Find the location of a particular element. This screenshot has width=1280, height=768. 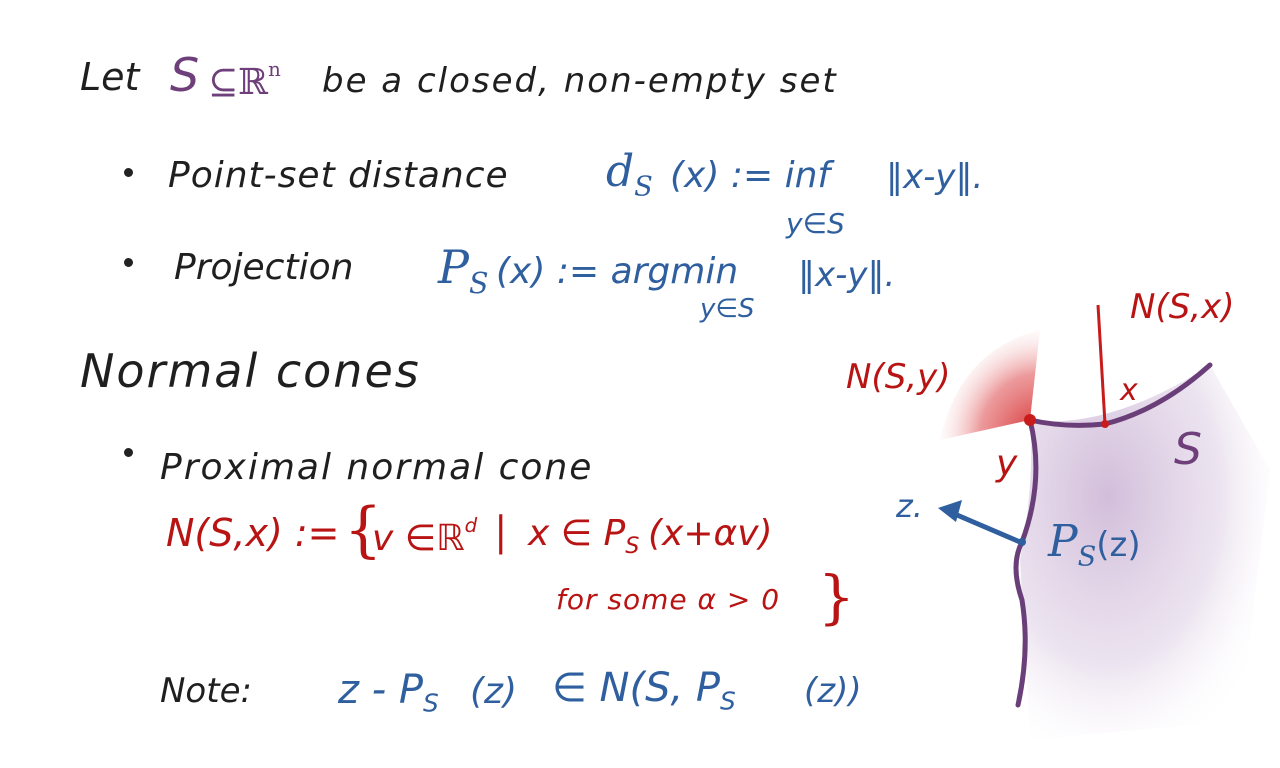

brace-close: } is located at coordinates (836, 597).